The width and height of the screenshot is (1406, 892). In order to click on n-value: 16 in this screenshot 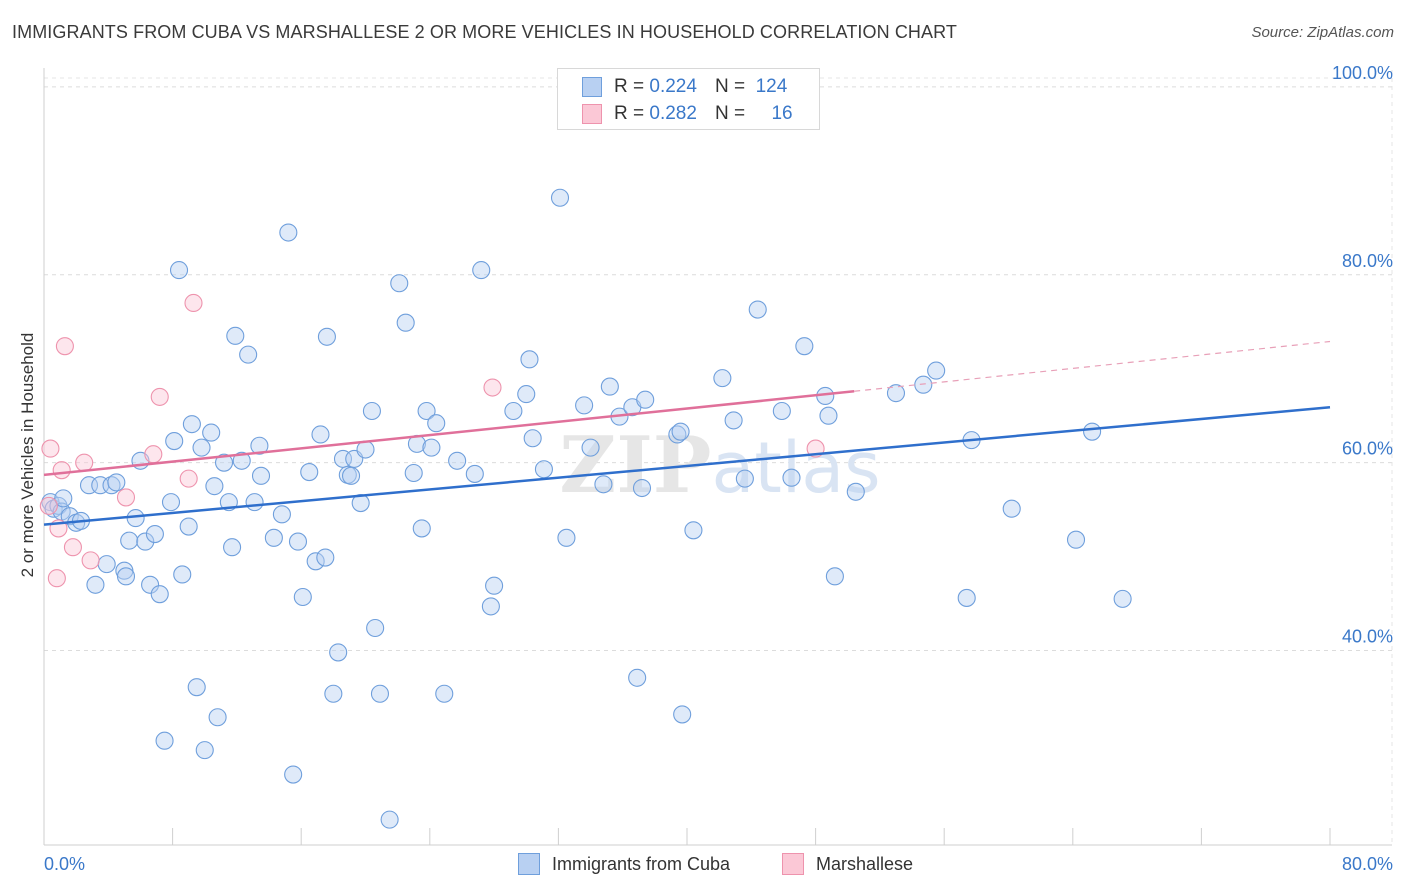, I will do `click(782, 113)`.